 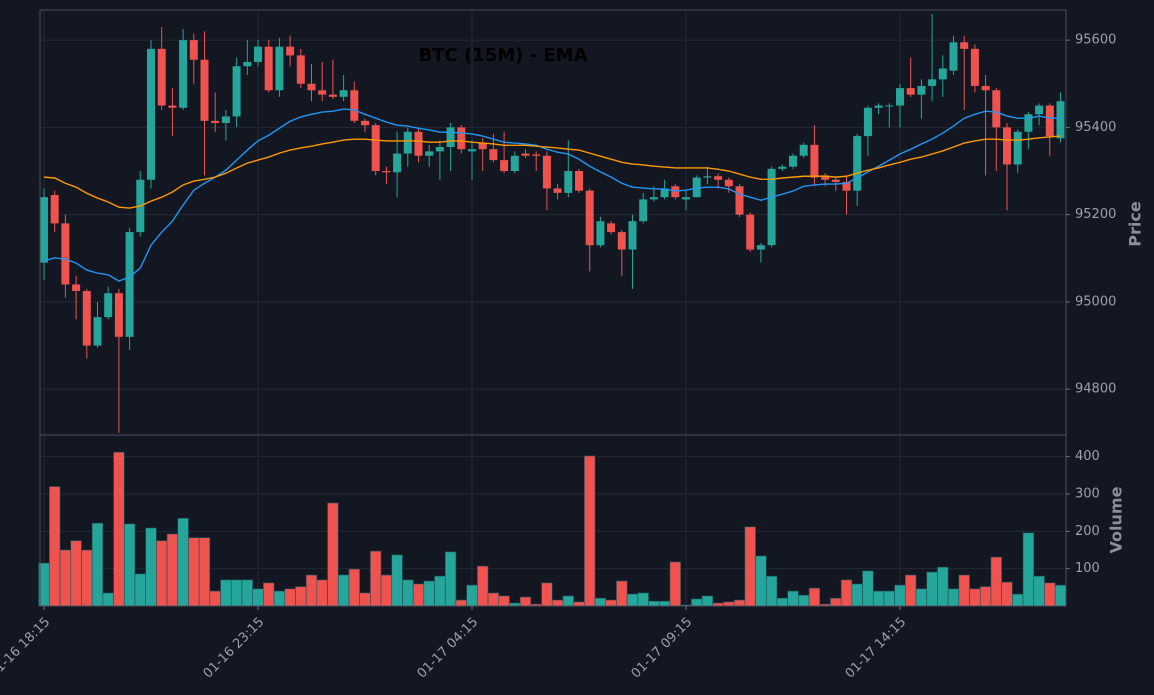 I want to click on ema-line, so click(x=552, y=172).